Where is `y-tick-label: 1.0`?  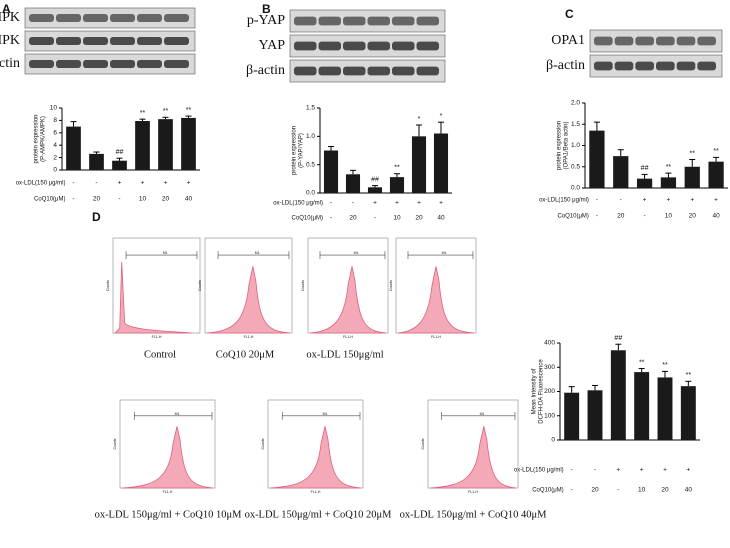
y-tick-label: 1.0 is located at coordinates (575, 145).